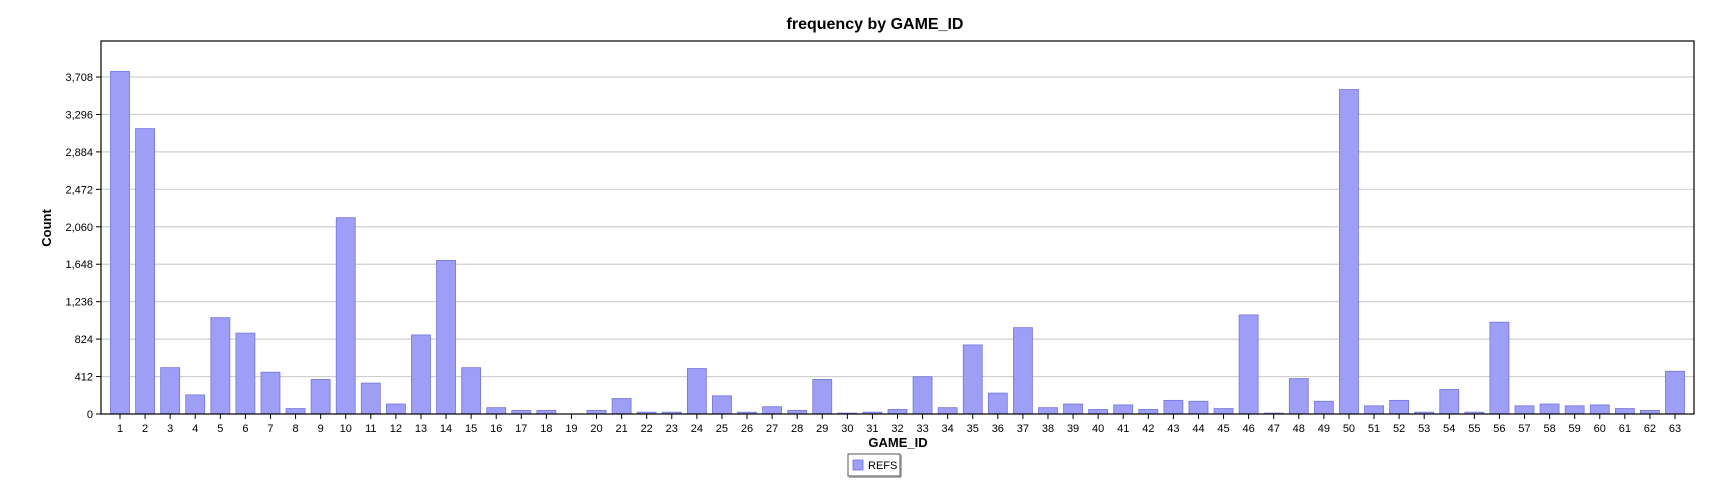  What do you see at coordinates (875, 24) in the screenshot?
I see `chart-title: frequency by GAME_ID` at bounding box center [875, 24].